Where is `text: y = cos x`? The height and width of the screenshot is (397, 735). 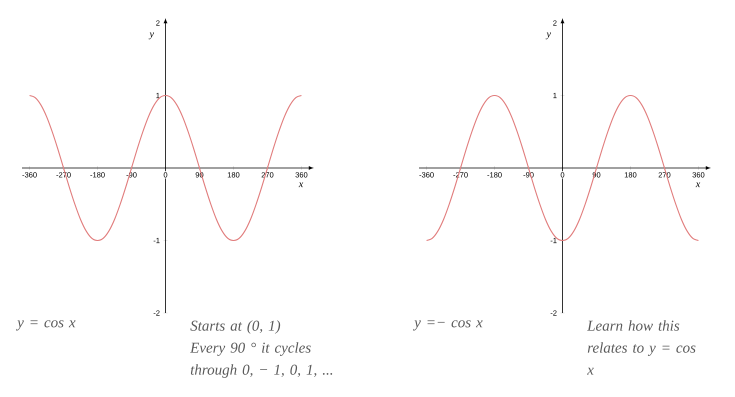
text: y = cos x is located at coordinates (46, 325).